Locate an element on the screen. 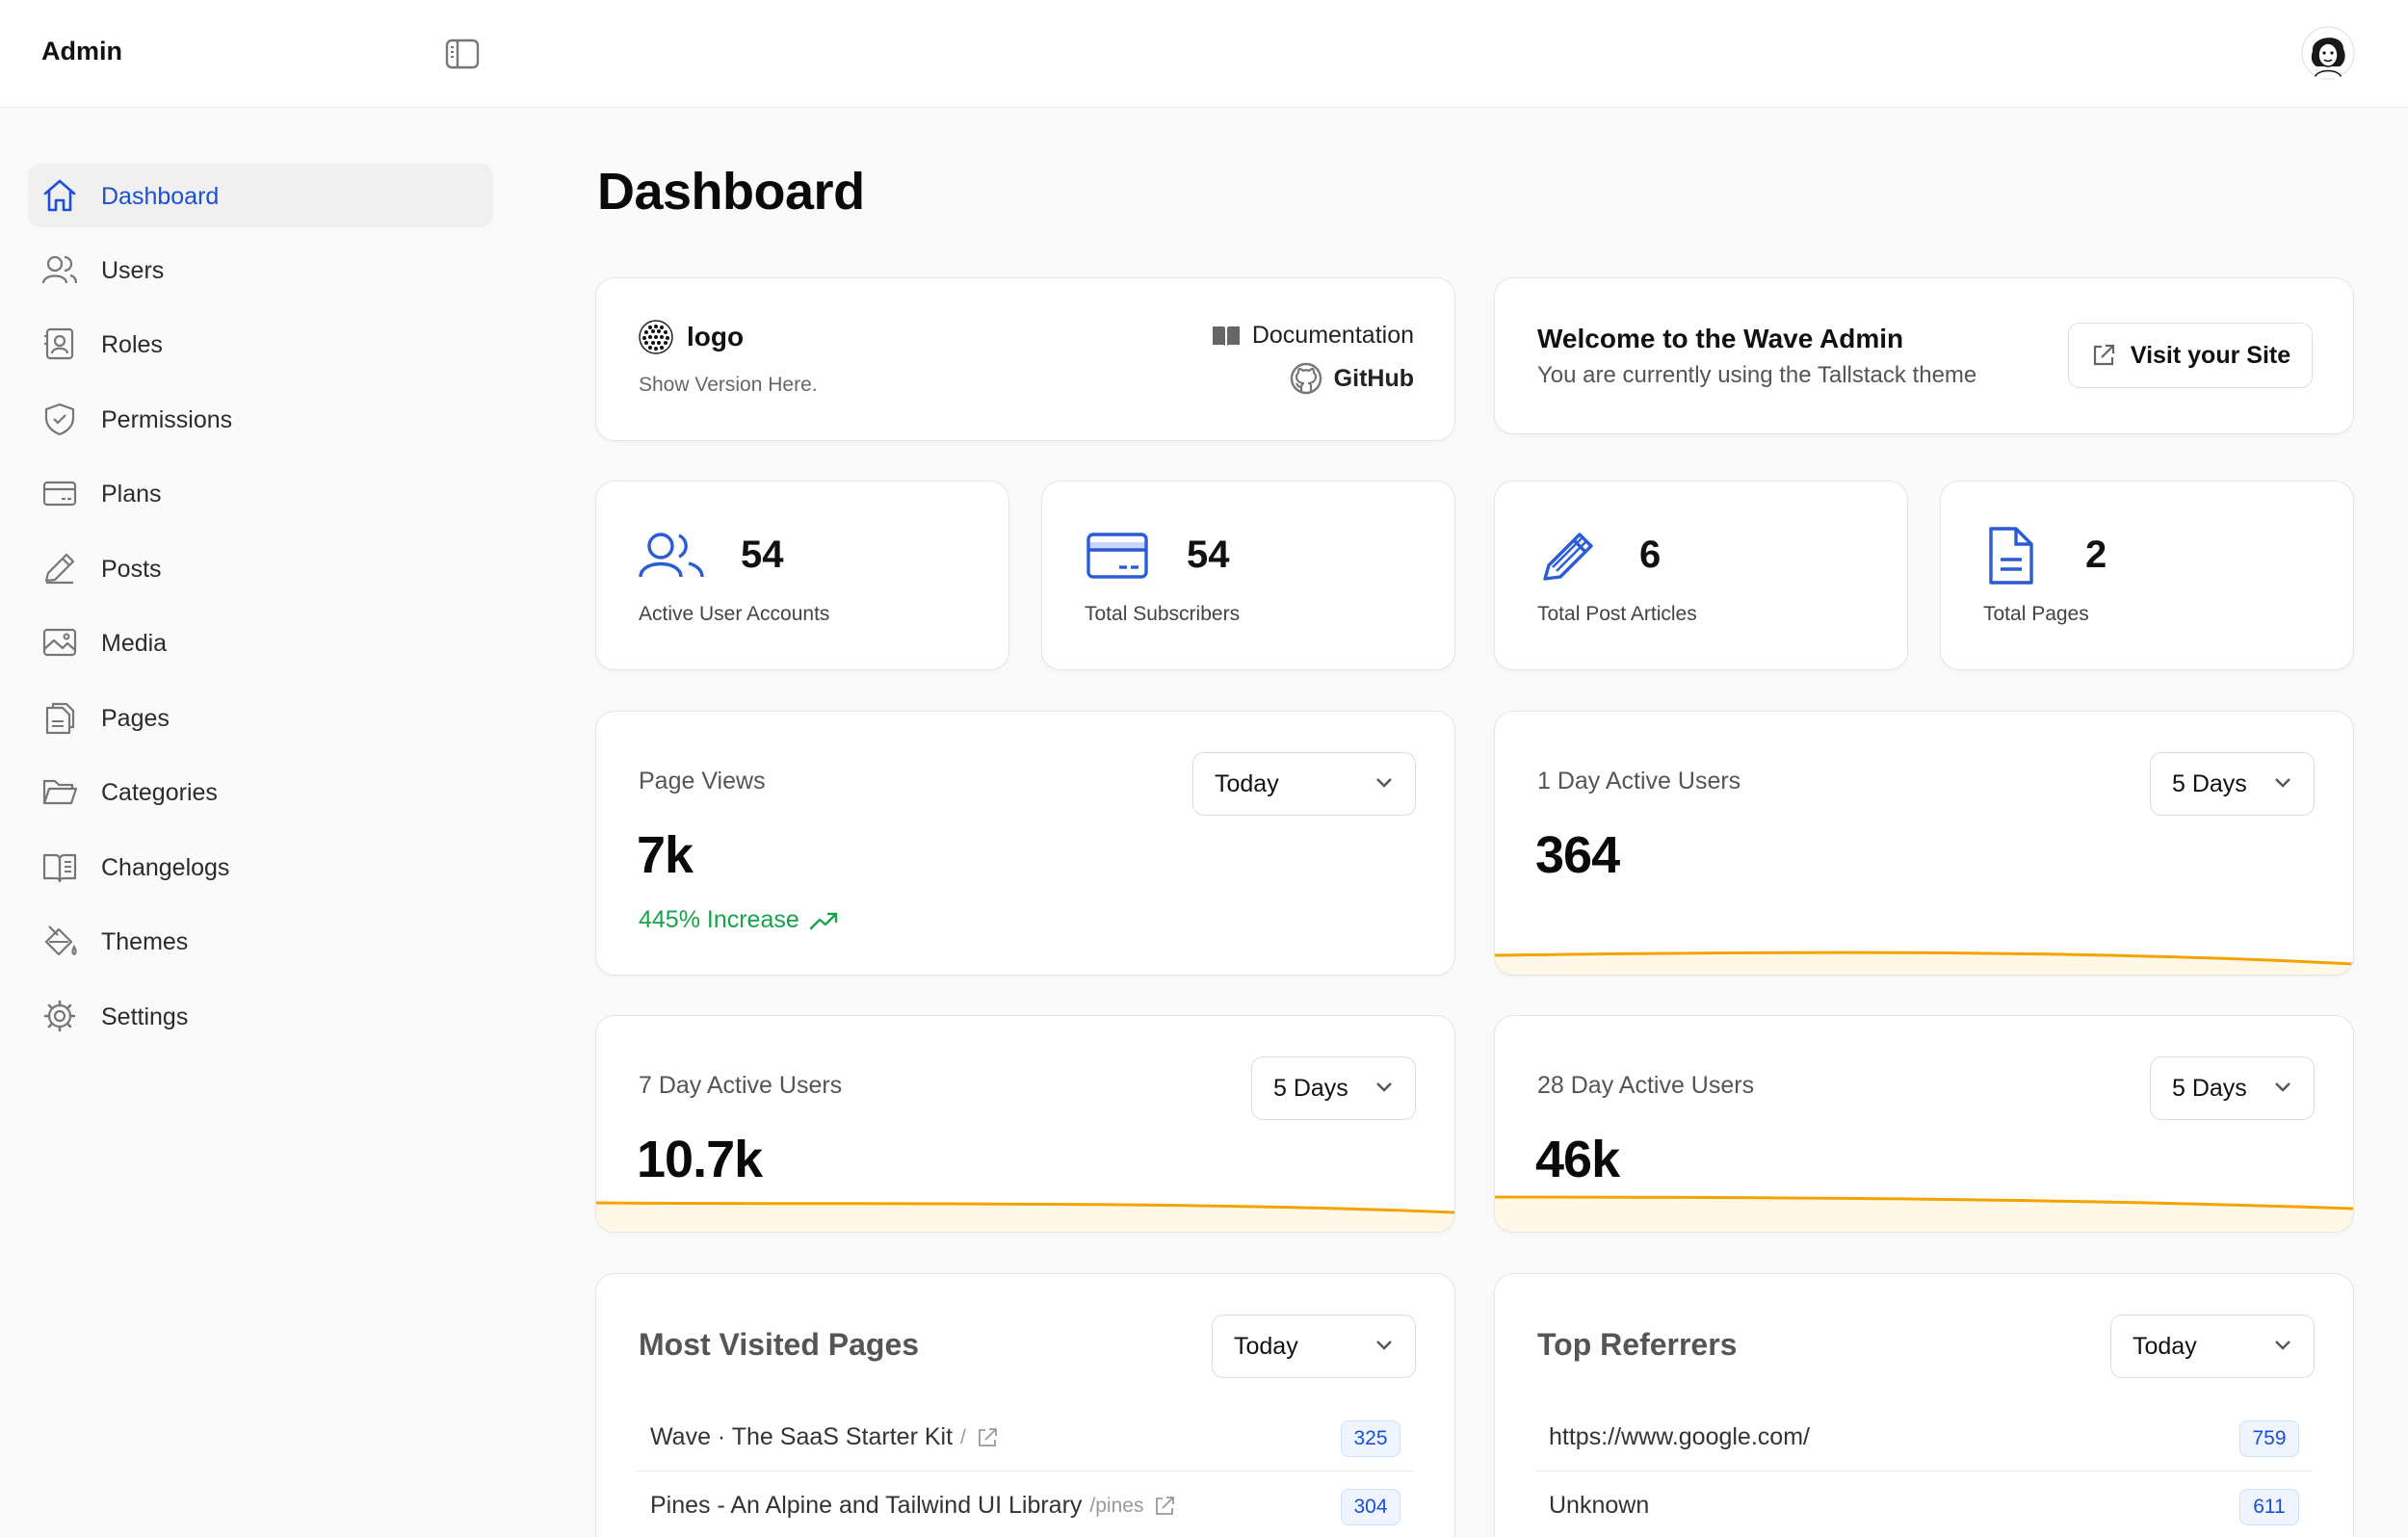  count-badge: 325 is located at coordinates (1370, 1438).